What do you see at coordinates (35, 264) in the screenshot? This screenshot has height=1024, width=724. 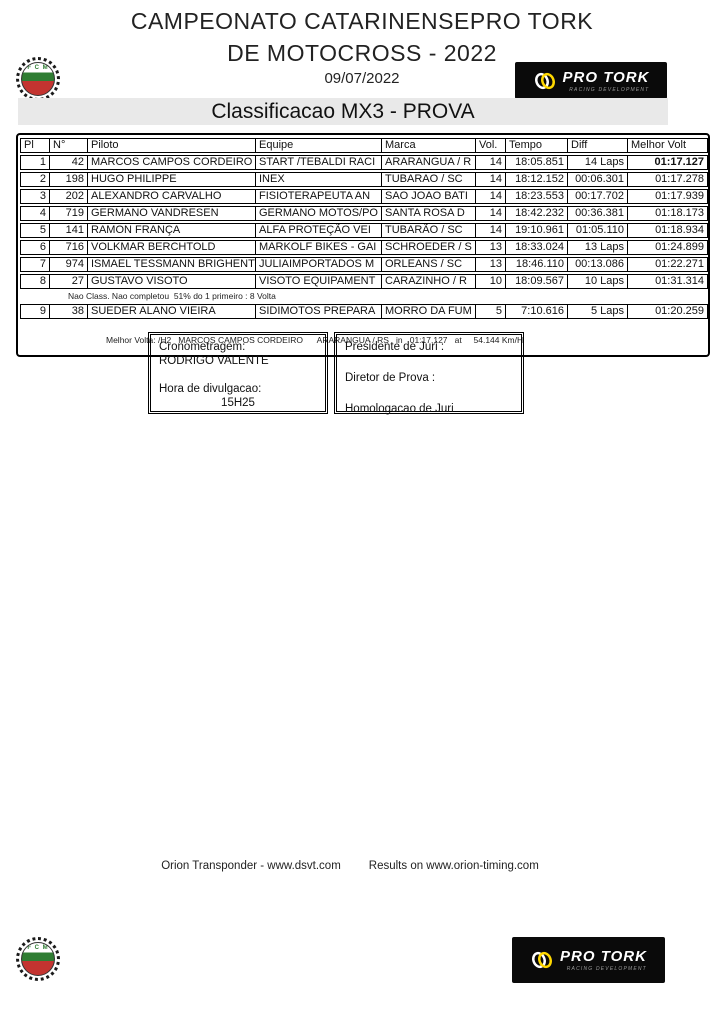 I see `cell-pl: 7` at bounding box center [35, 264].